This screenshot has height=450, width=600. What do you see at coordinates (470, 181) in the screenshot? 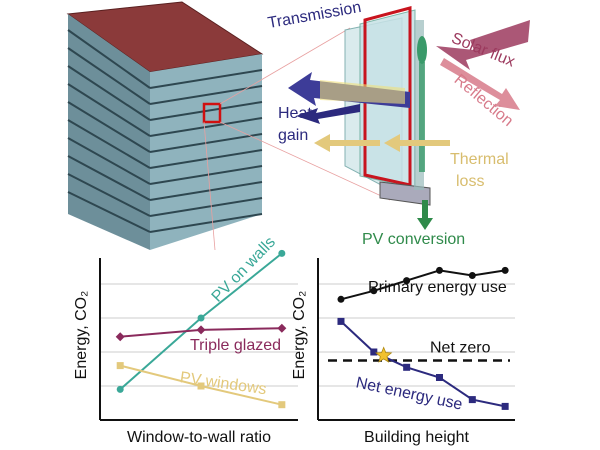
I see `diagram-label: loss` at bounding box center [470, 181].